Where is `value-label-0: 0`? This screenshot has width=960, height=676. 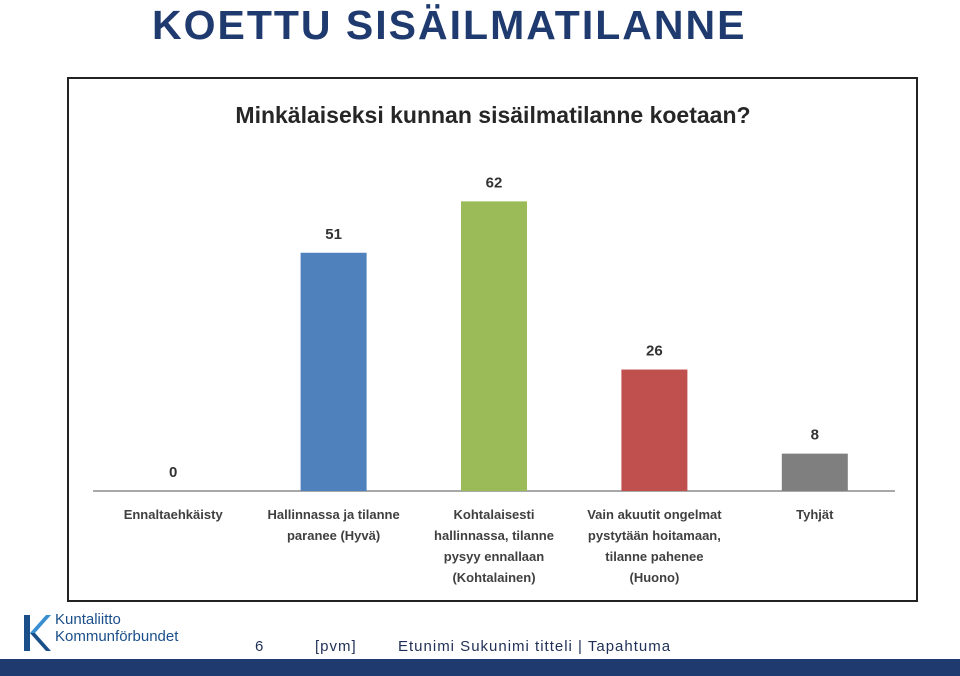
value-label-0: 0 is located at coordinates (173, 472).